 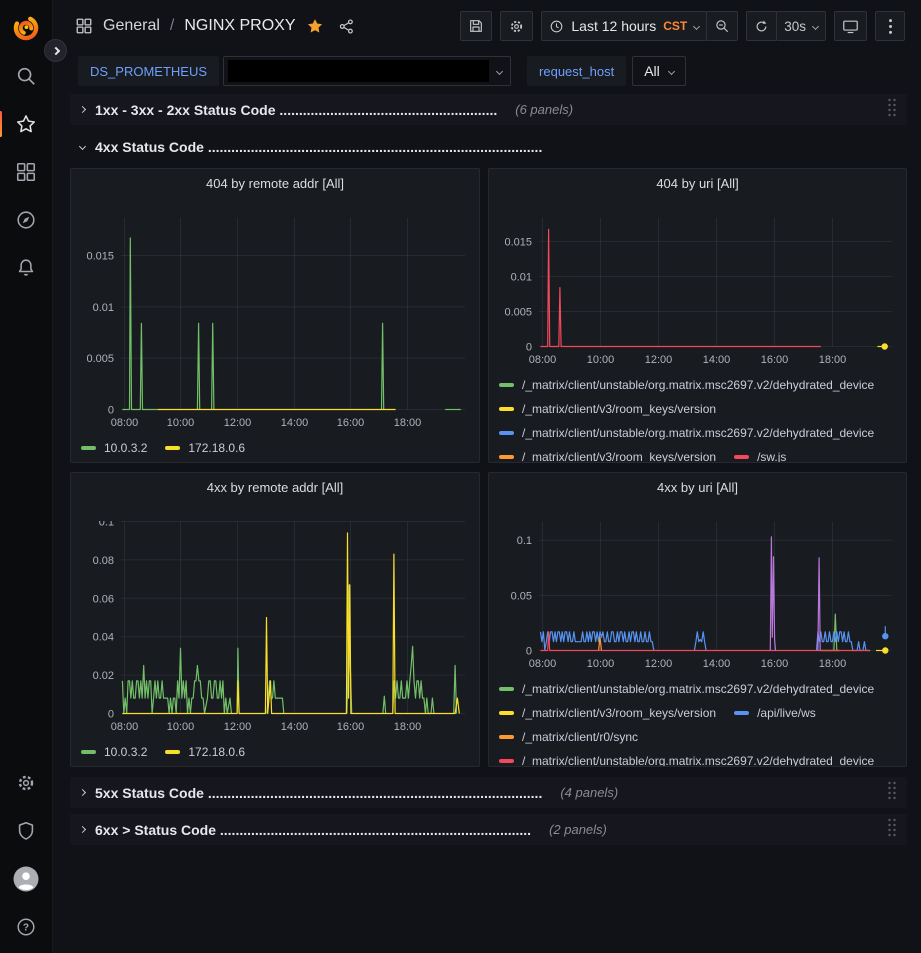 What do you see at coordinates (577, 71) in the screenshot?
I see `variable-label: request_host` at bounding box center [577, 71].